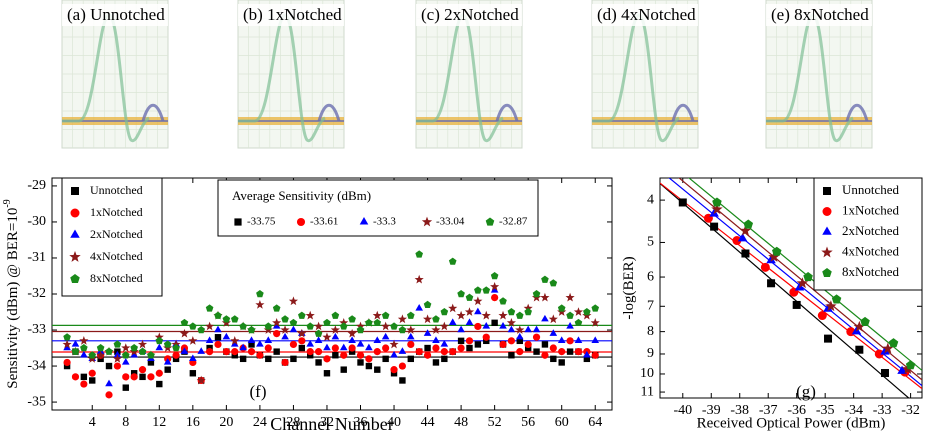 This screenshot has width=930, height=439. What do you see at coordinates (331, 424) in the screenshot?
I see `x-axis-label: Channel Number` at bounding box center [331, 424].